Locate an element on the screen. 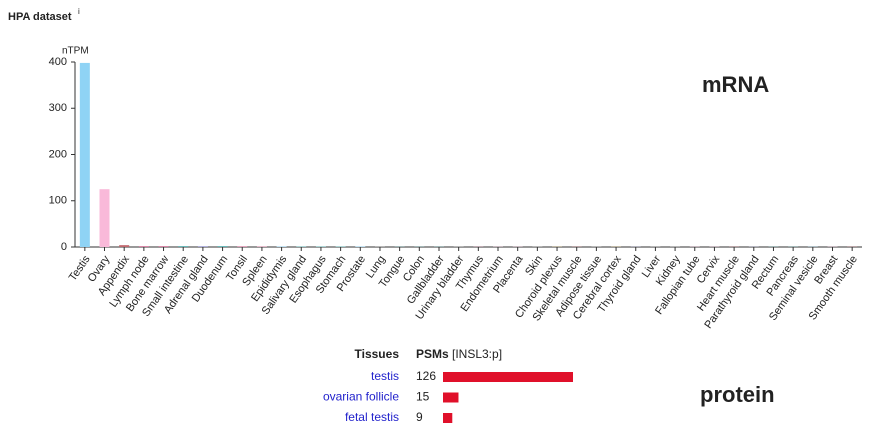 This screenshot has width=887, height=437. psms-value: 126 is located at coordinates (426, 376).